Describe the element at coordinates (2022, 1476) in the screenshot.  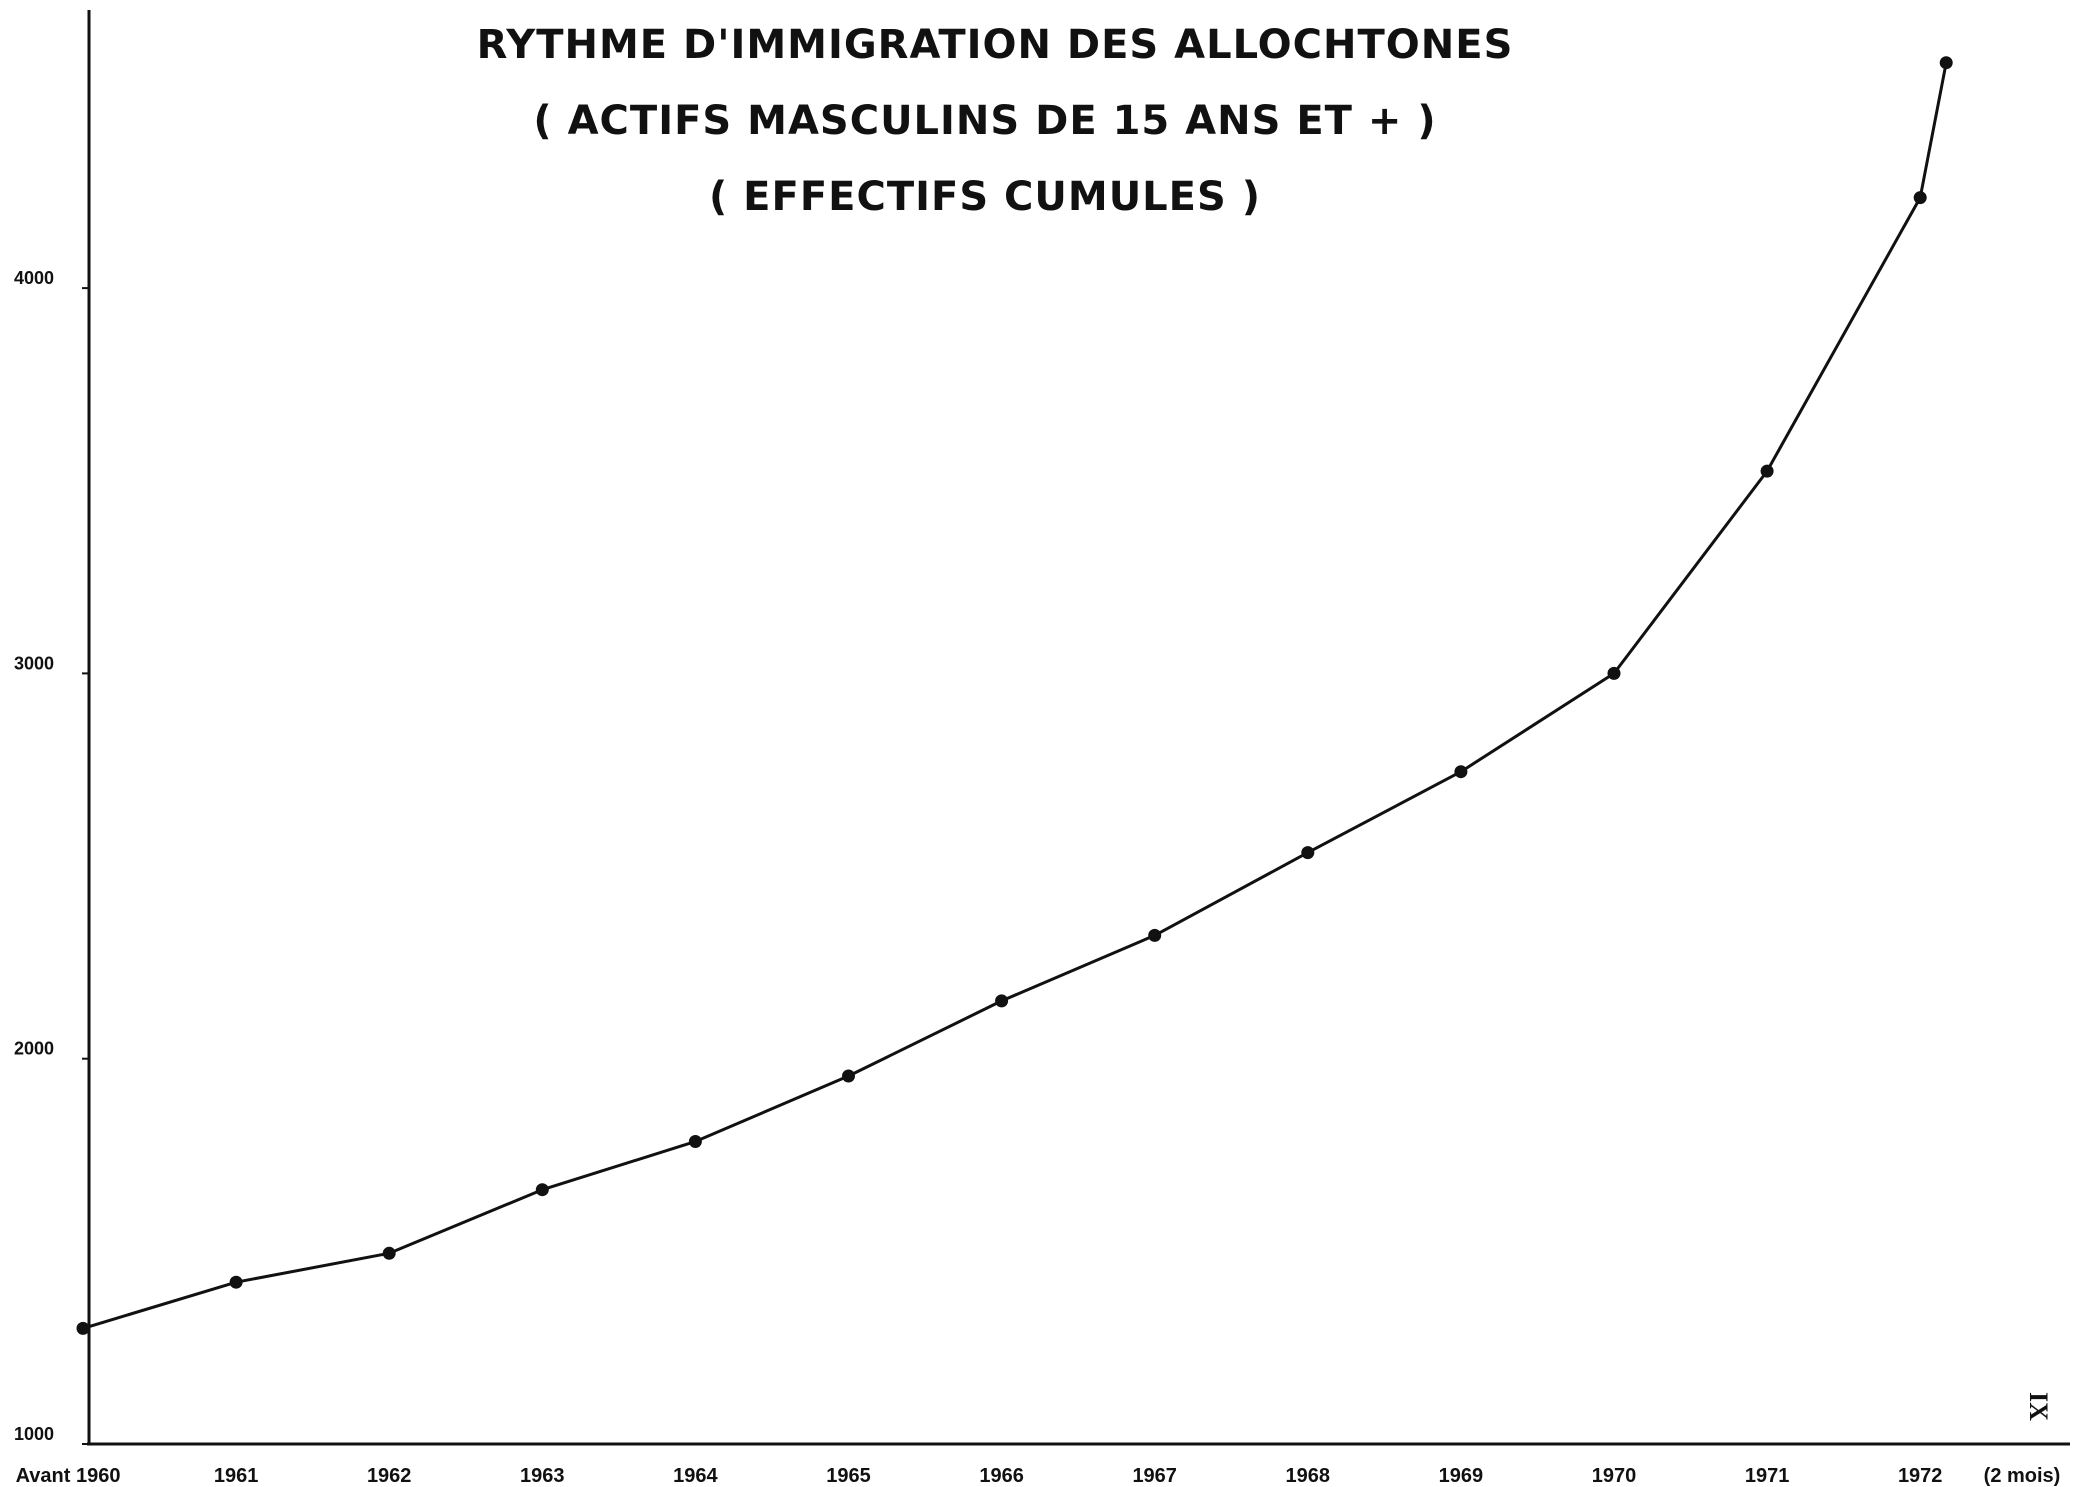
I see `x-tick-label: (2 mois)` at that location.